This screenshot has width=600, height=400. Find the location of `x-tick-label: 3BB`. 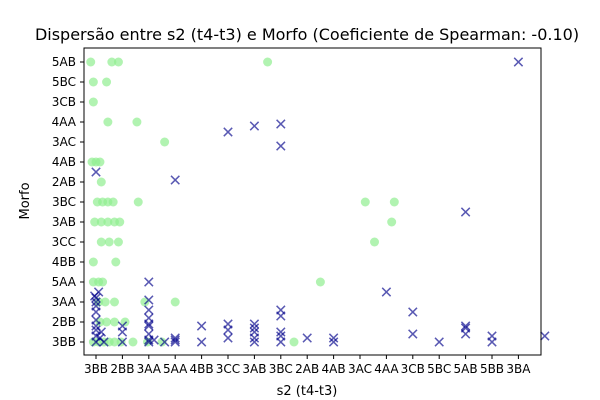

x-tick-label: 3BB is located at coordinates (96, 369).